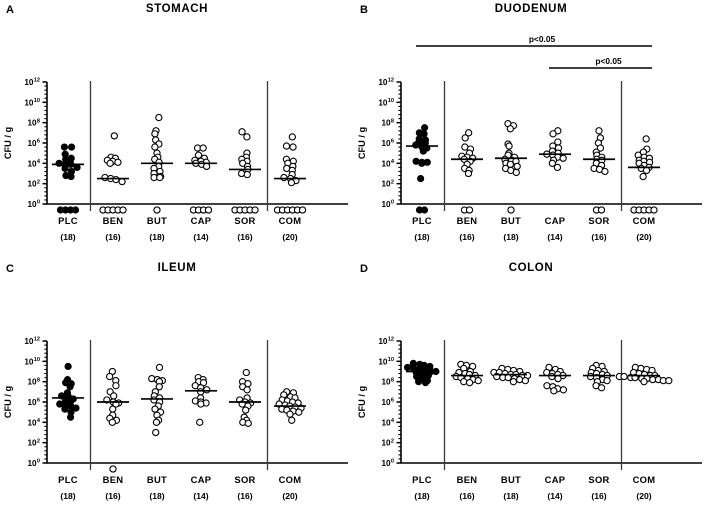  I want to click on panel-title-duodenum: DUODENUM, so click(531, 9).